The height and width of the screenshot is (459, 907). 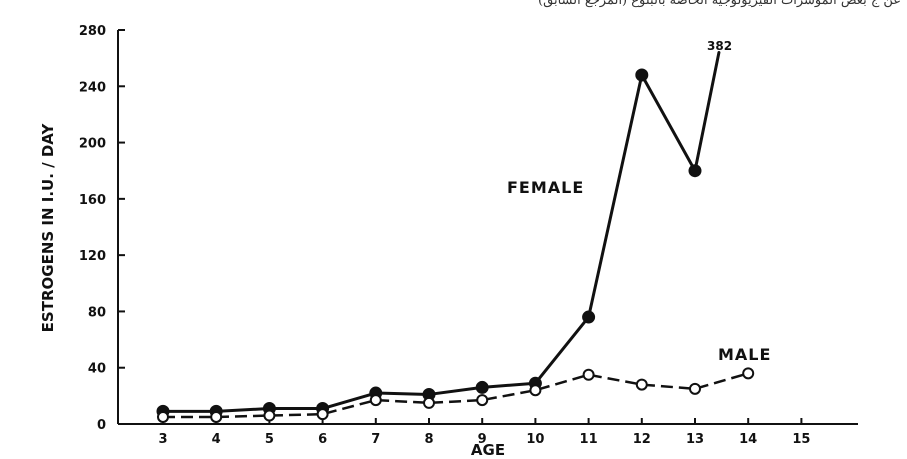 What do you see at coordinates (92, 87) in the screenshot?
I see `y-tick-label: 240` at bounding box center [92, 87].